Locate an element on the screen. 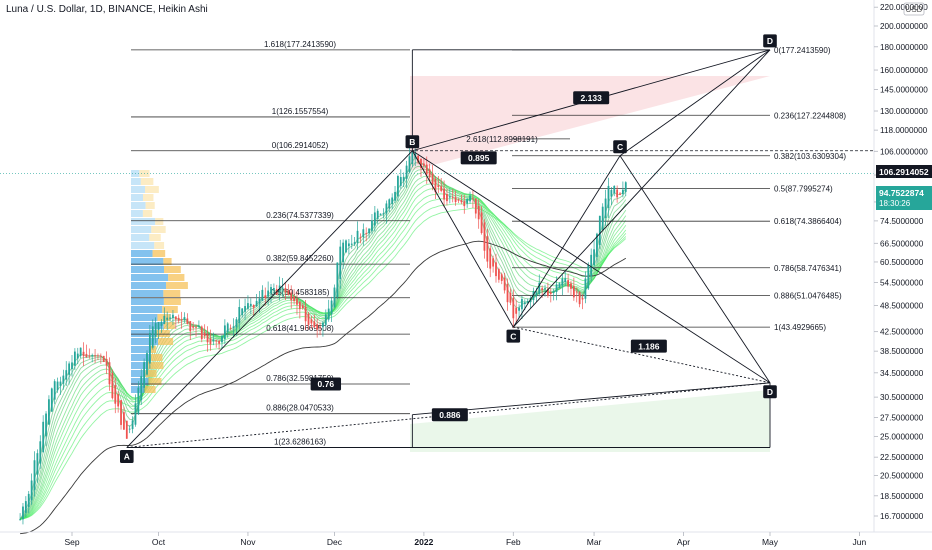 The height and width of the screenshot is (550, 932). fib-left-label-3: 0.236(74.5377339) is located at coordinates (300, 215).